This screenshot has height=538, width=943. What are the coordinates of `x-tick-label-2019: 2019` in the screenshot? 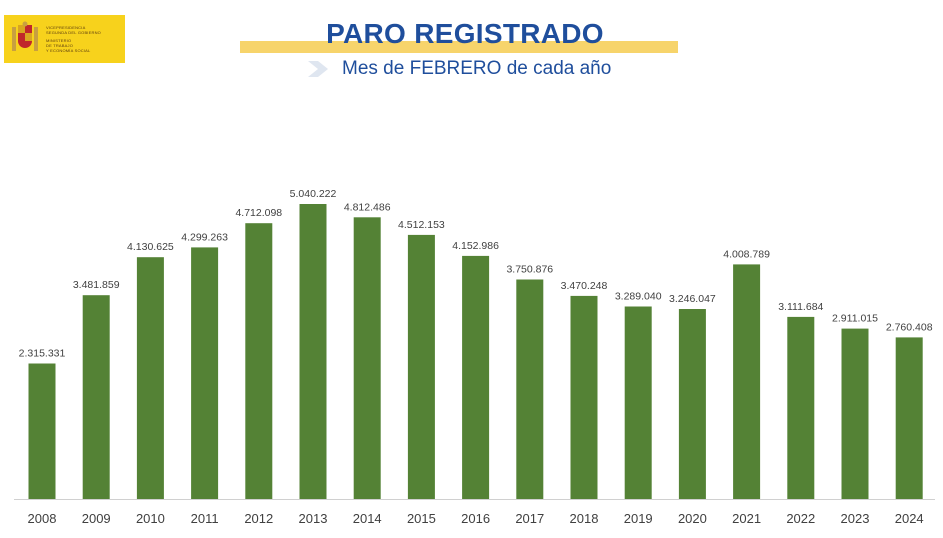 It's located at (638, 518).